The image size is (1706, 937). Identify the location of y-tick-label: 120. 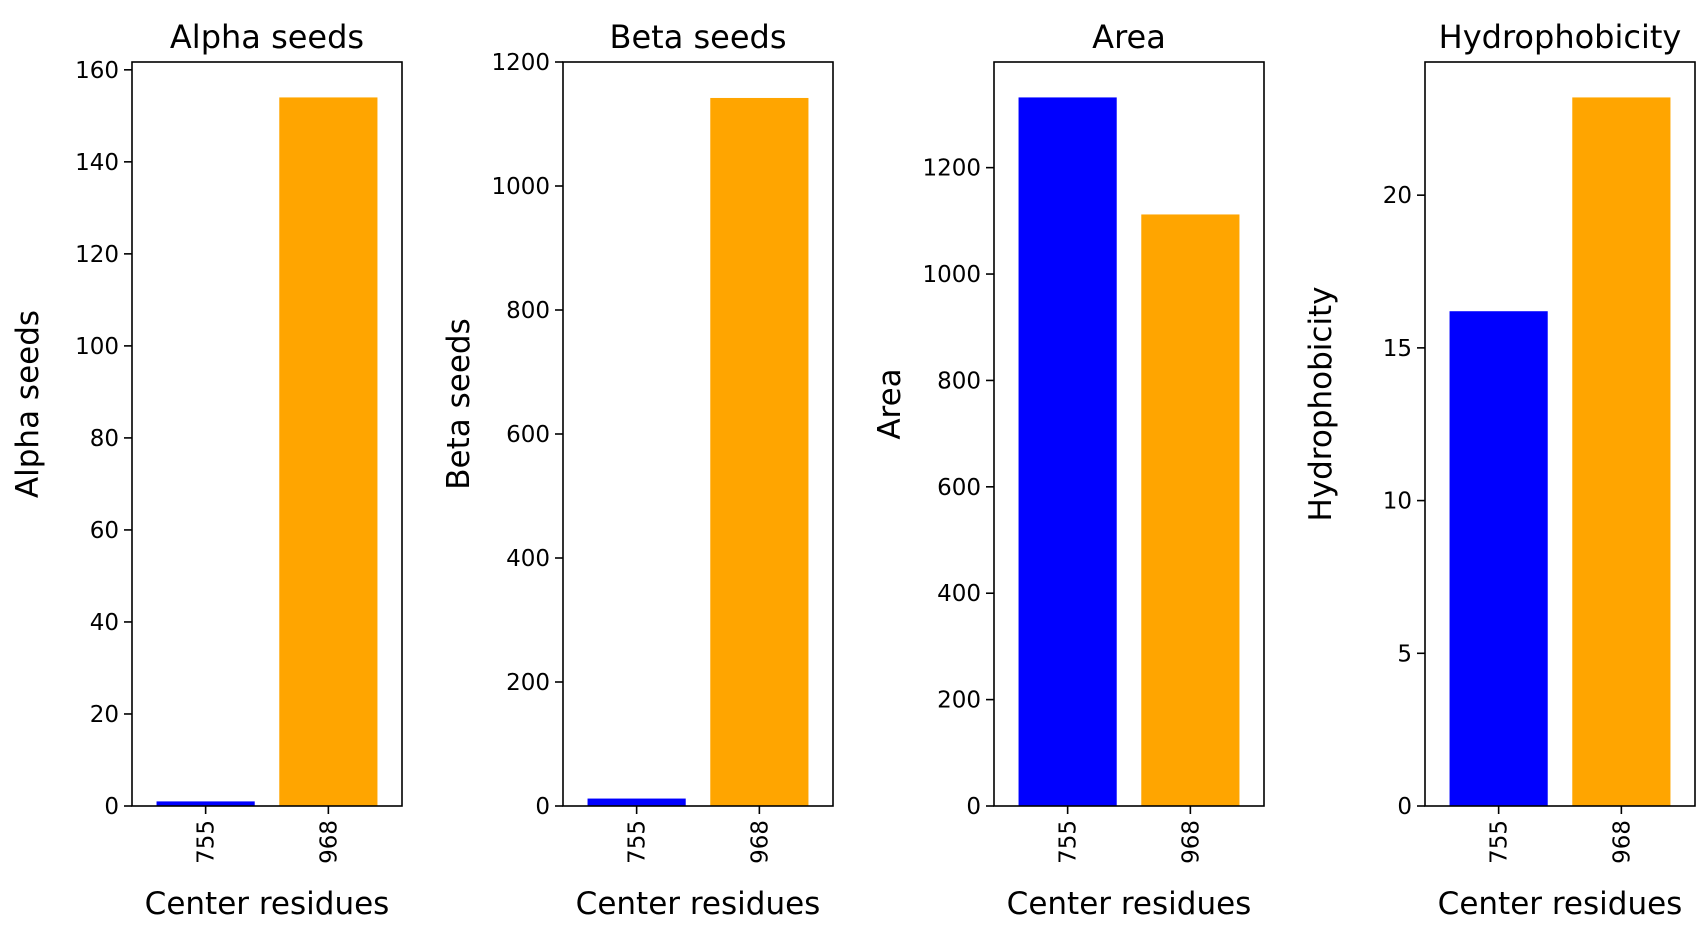
(97, 255).